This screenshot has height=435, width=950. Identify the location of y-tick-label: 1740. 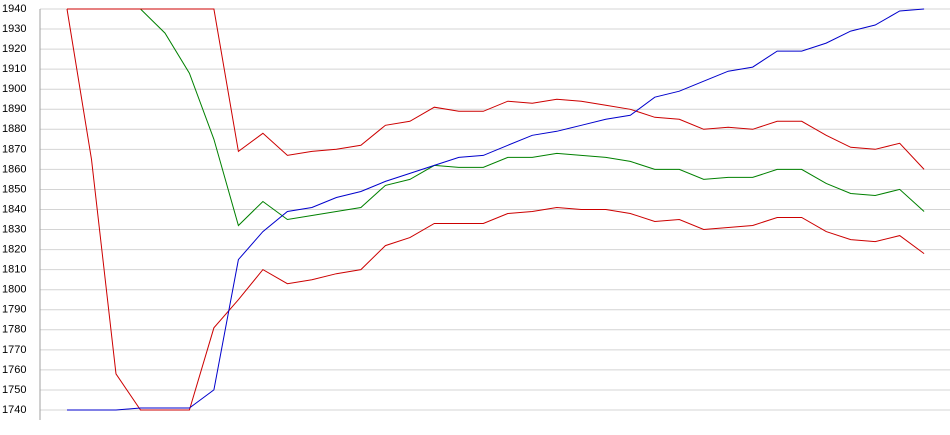
(14, 410).